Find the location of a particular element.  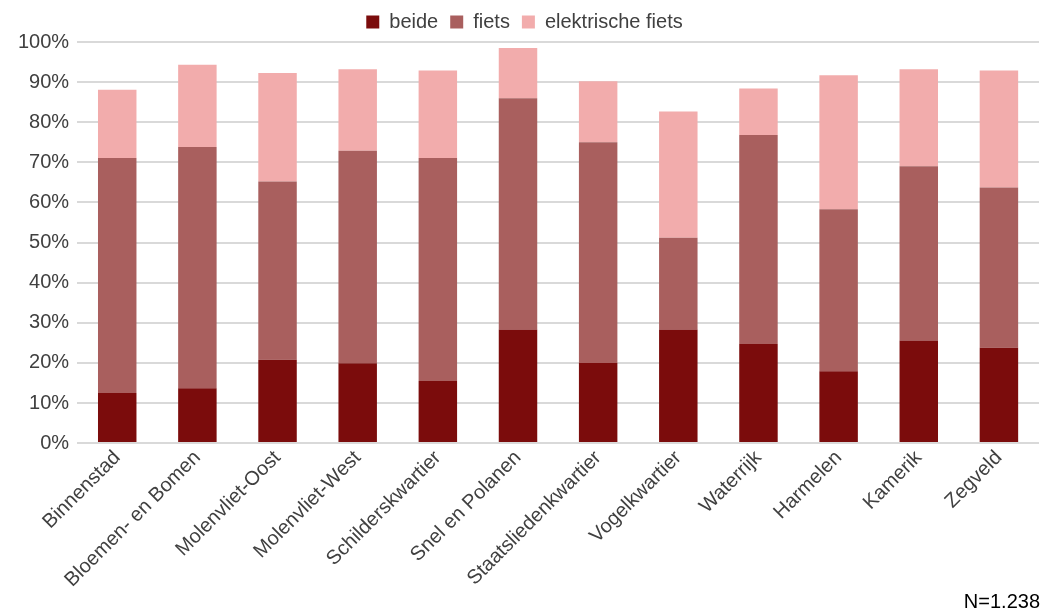

y-tick-label: 40% is located at coordinates (49, 281).